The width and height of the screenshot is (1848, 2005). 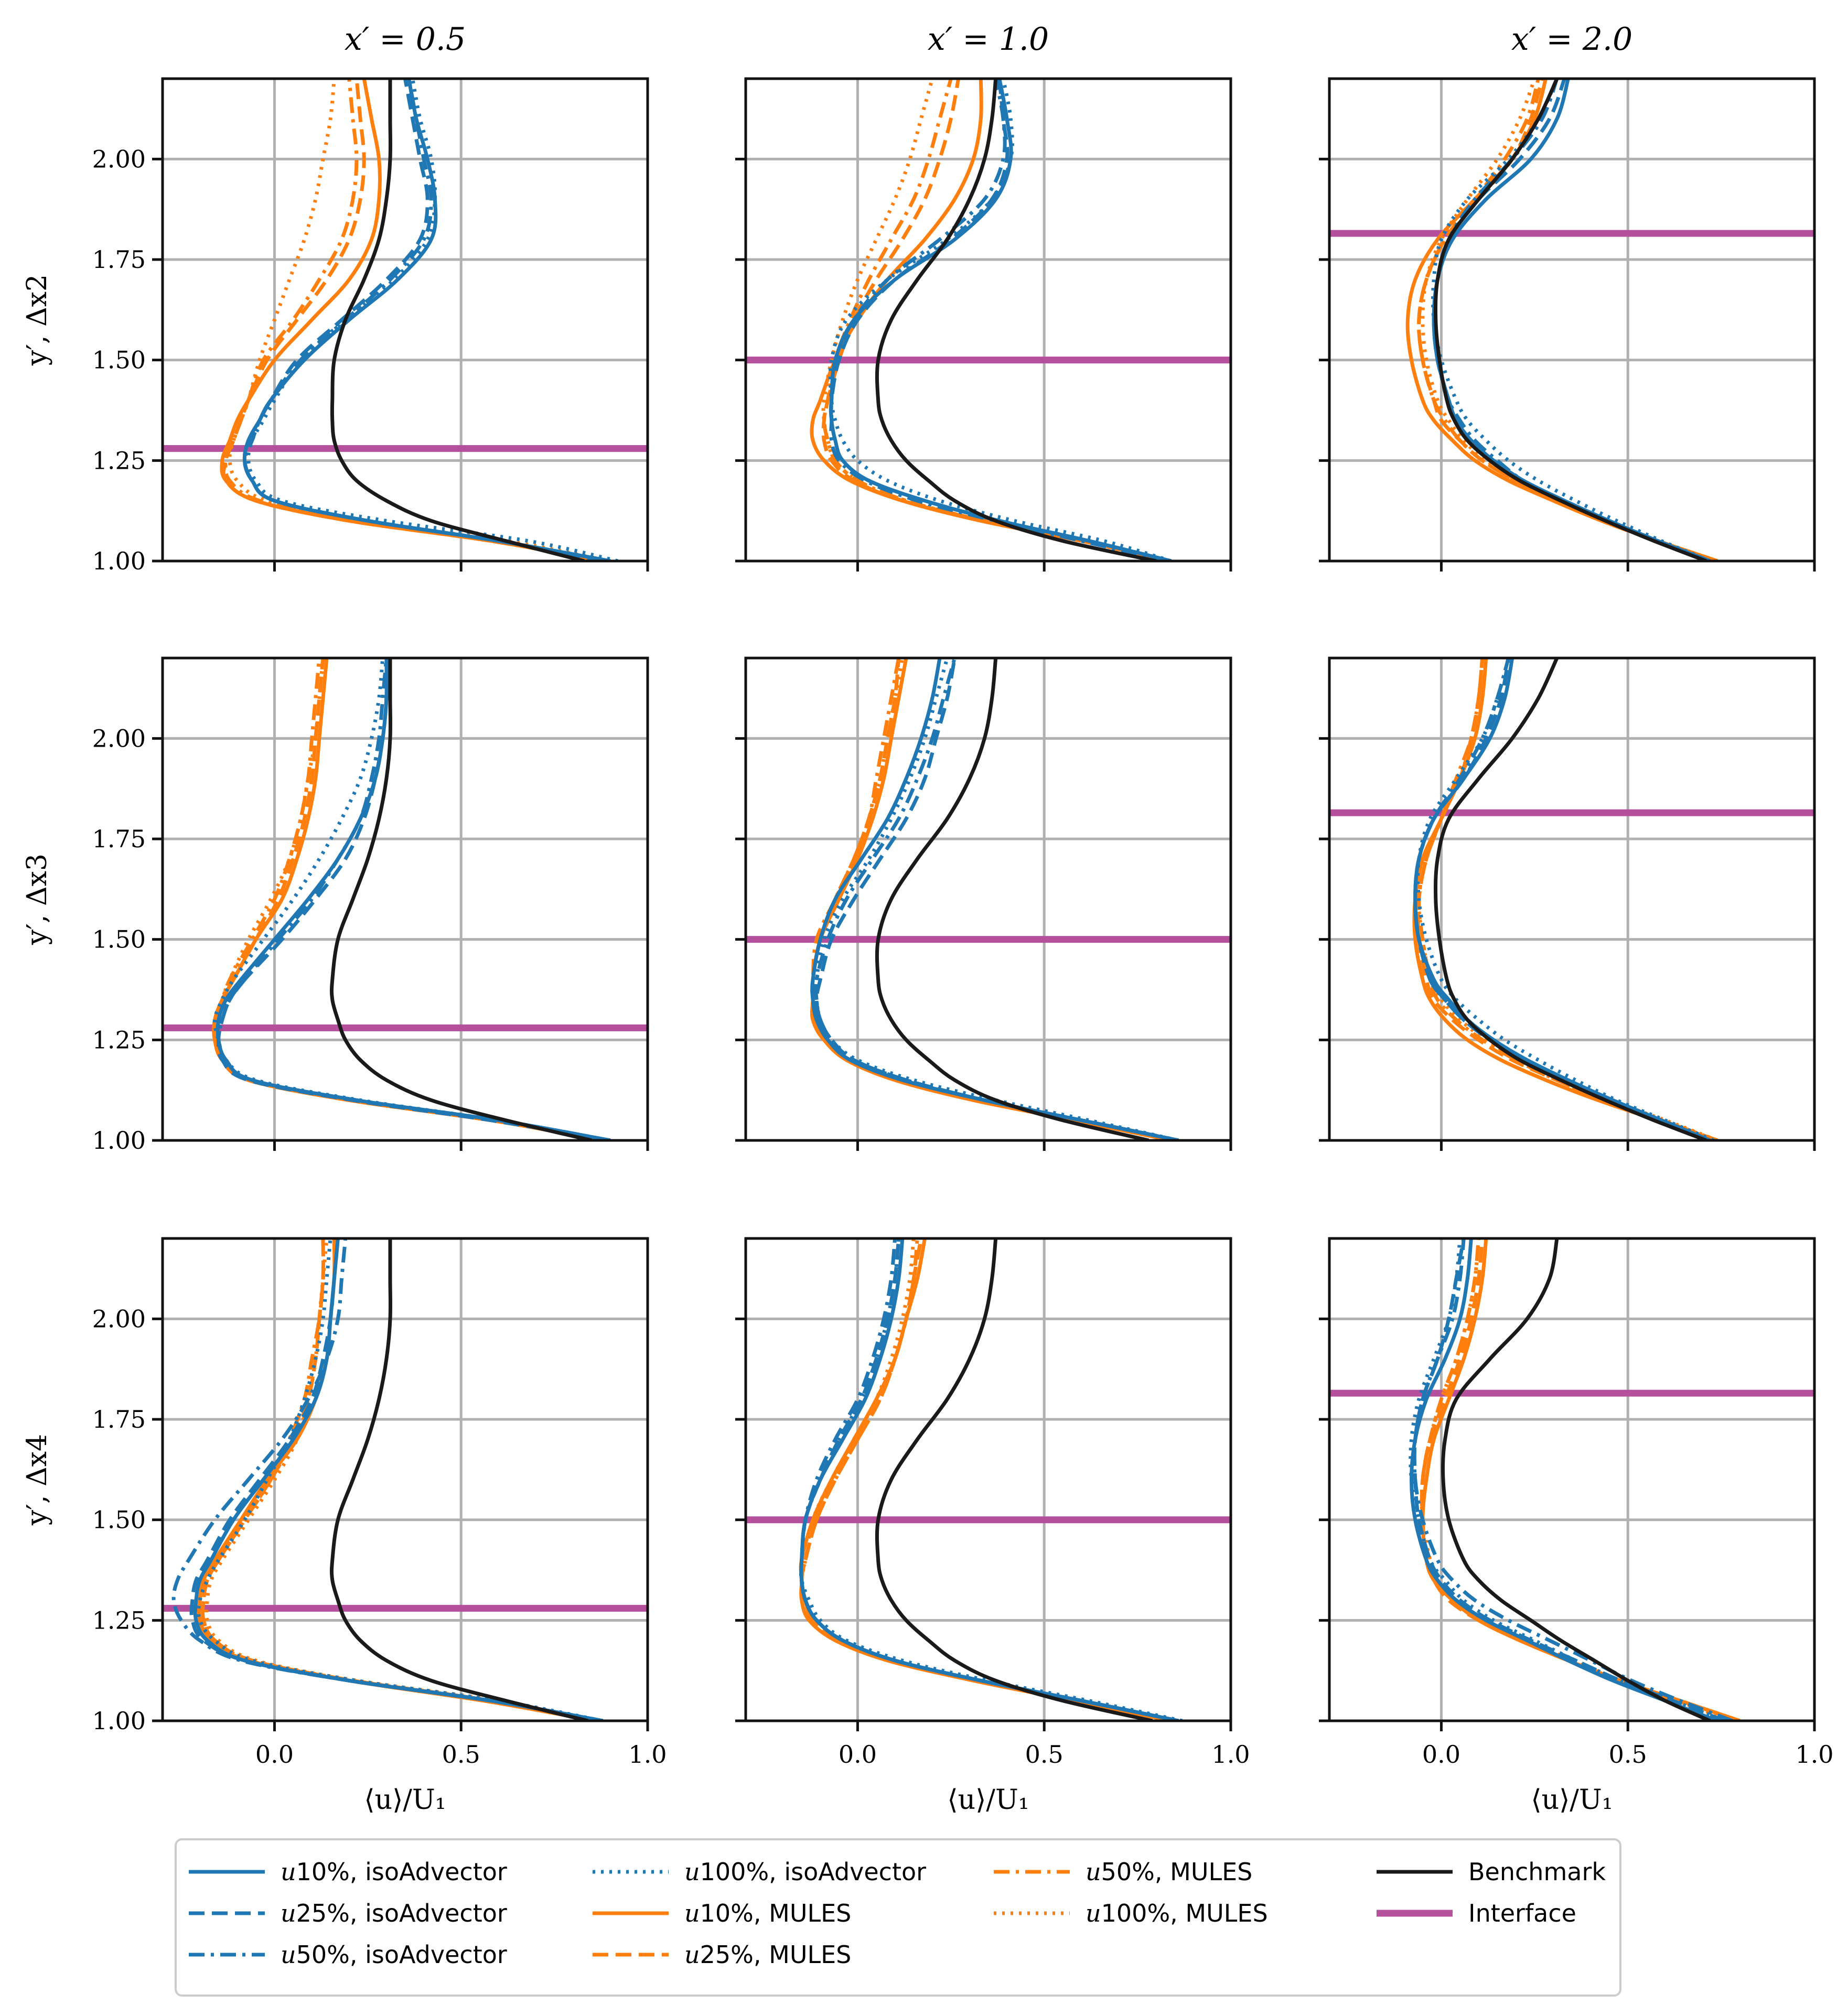 I want to click on legend-label: u100%, isoAdvector, so click(x=805, y=1872).